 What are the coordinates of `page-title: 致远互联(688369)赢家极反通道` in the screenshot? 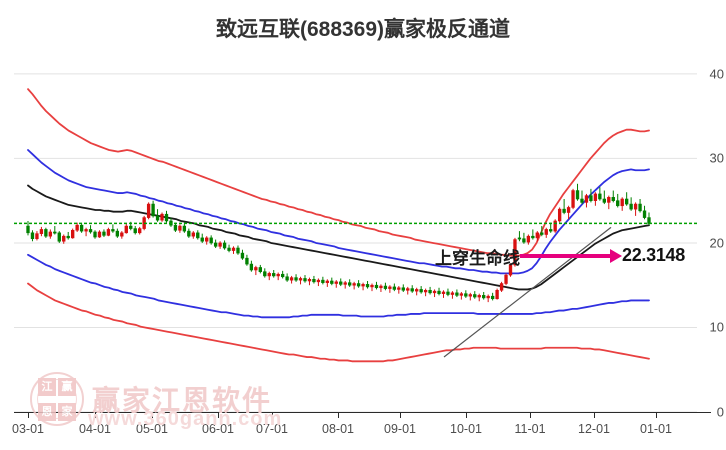 It's located at (363, 29).